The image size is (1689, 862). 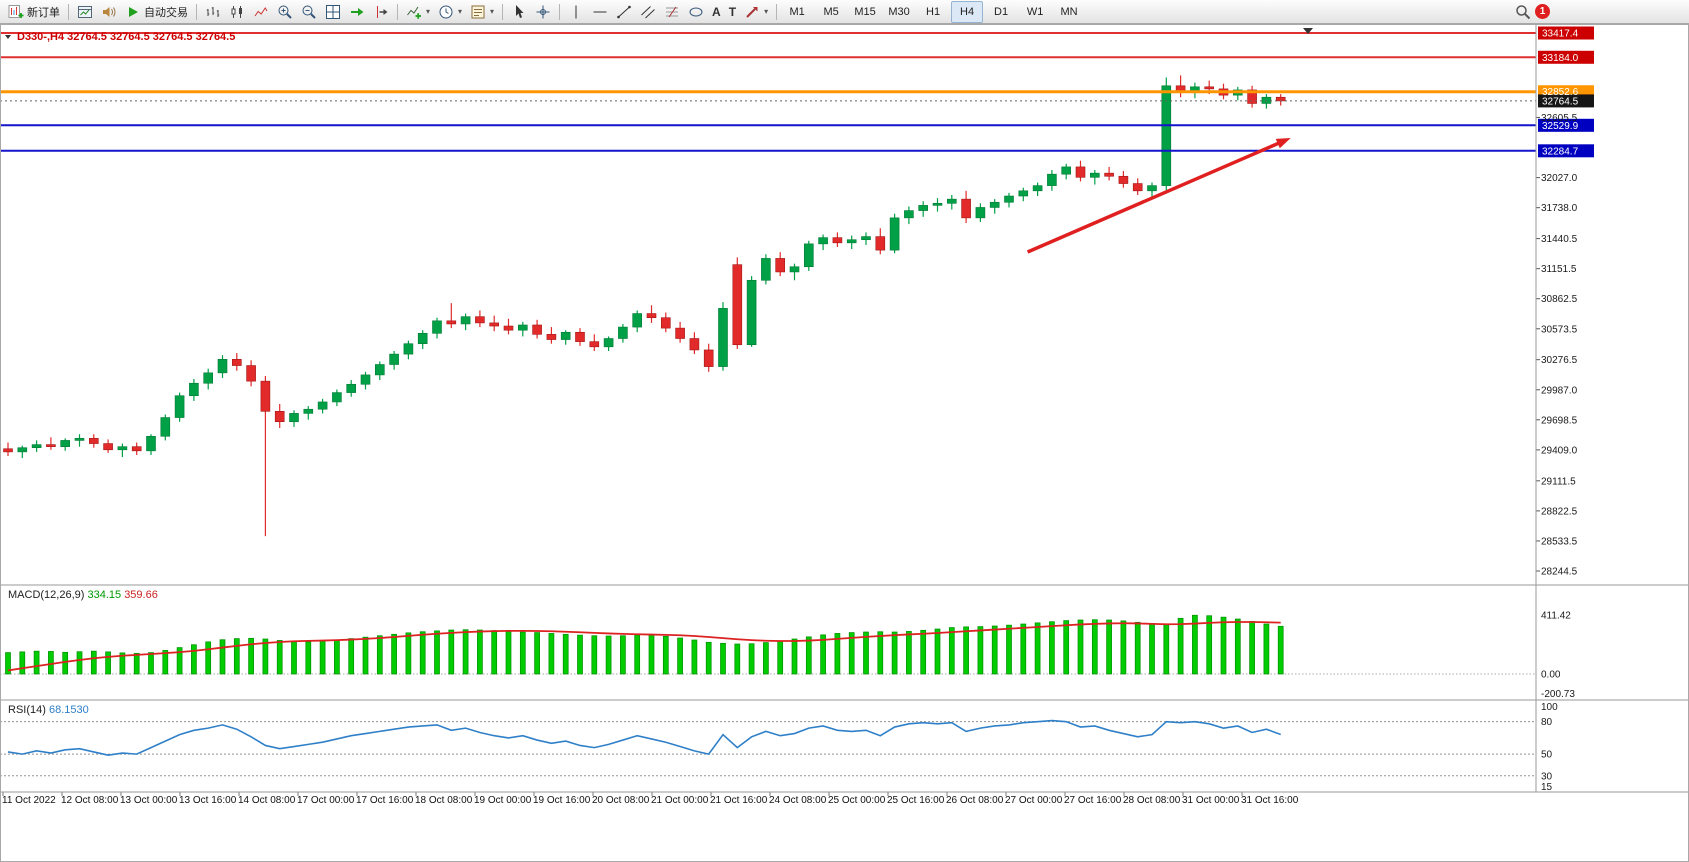 I want to click on new-order-button: 新订单, so click(x=34, y=12).